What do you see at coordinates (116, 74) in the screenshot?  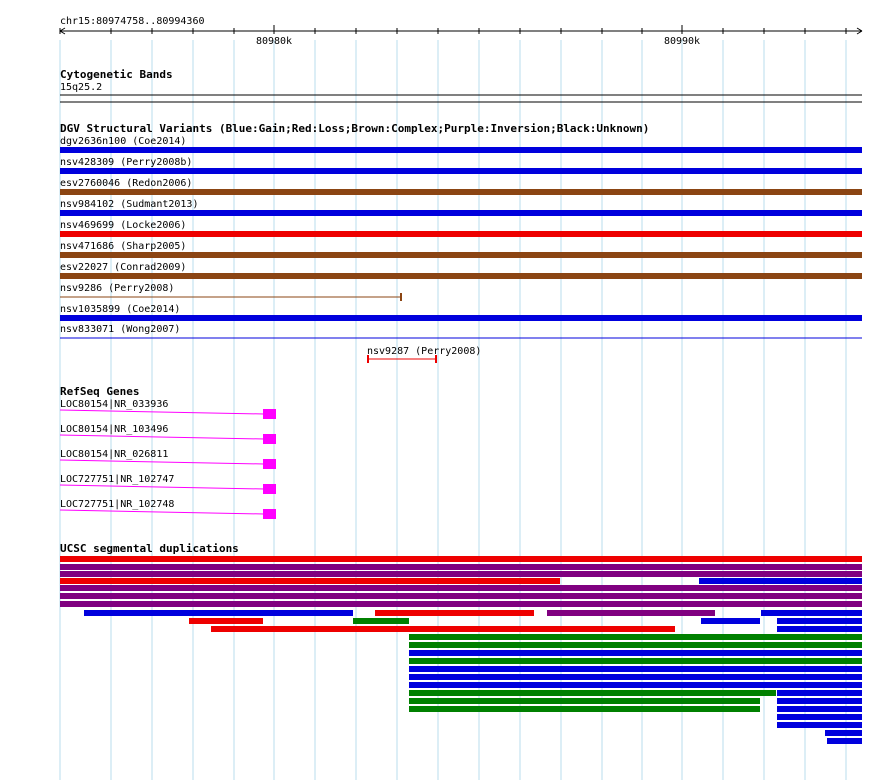 I see `track-title-cytogenetic: Cytogenetic Bands` at bounding box center [116, 74].